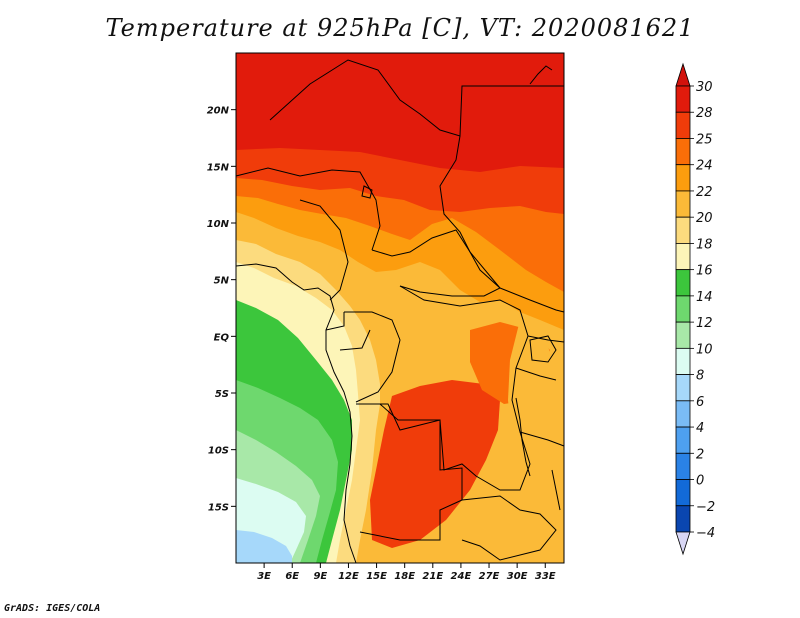  I want to click on colorbar-label: 14, so click(704, 297).